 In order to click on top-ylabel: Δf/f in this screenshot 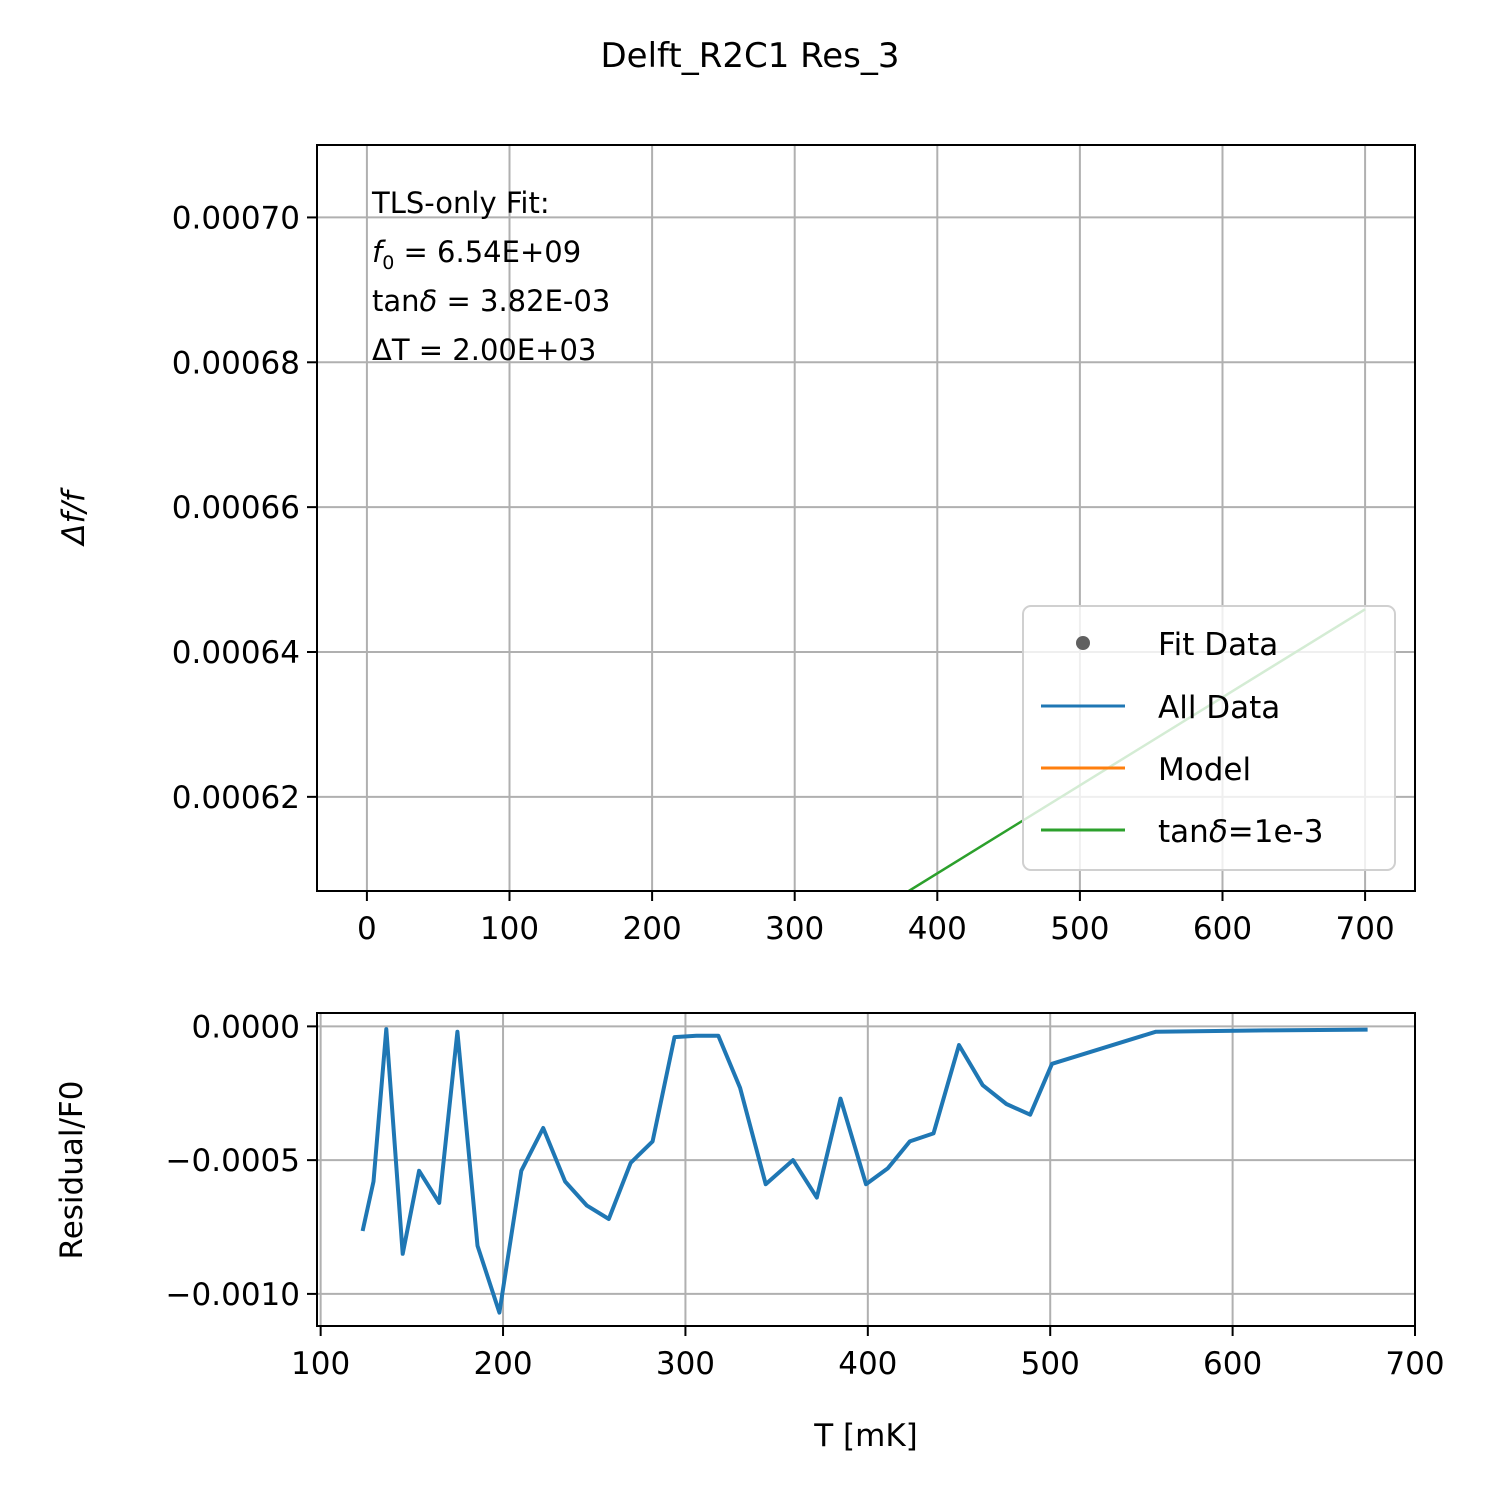, I will do `click(74, 517)`.